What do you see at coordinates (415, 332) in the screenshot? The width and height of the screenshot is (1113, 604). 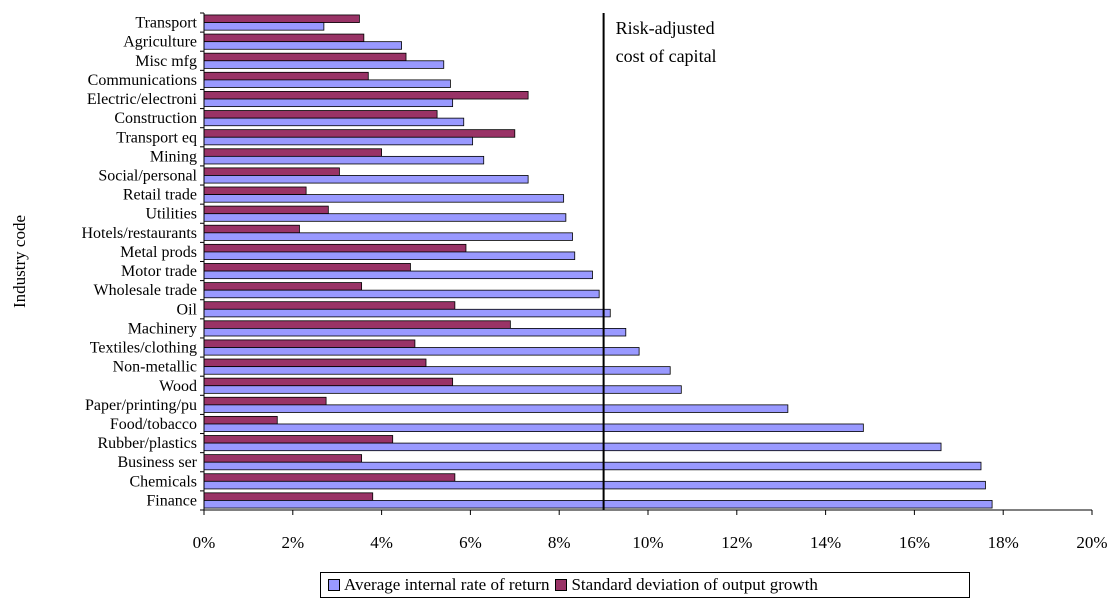 I see `irr-bar-machinery` at bounding box center [415, 332].